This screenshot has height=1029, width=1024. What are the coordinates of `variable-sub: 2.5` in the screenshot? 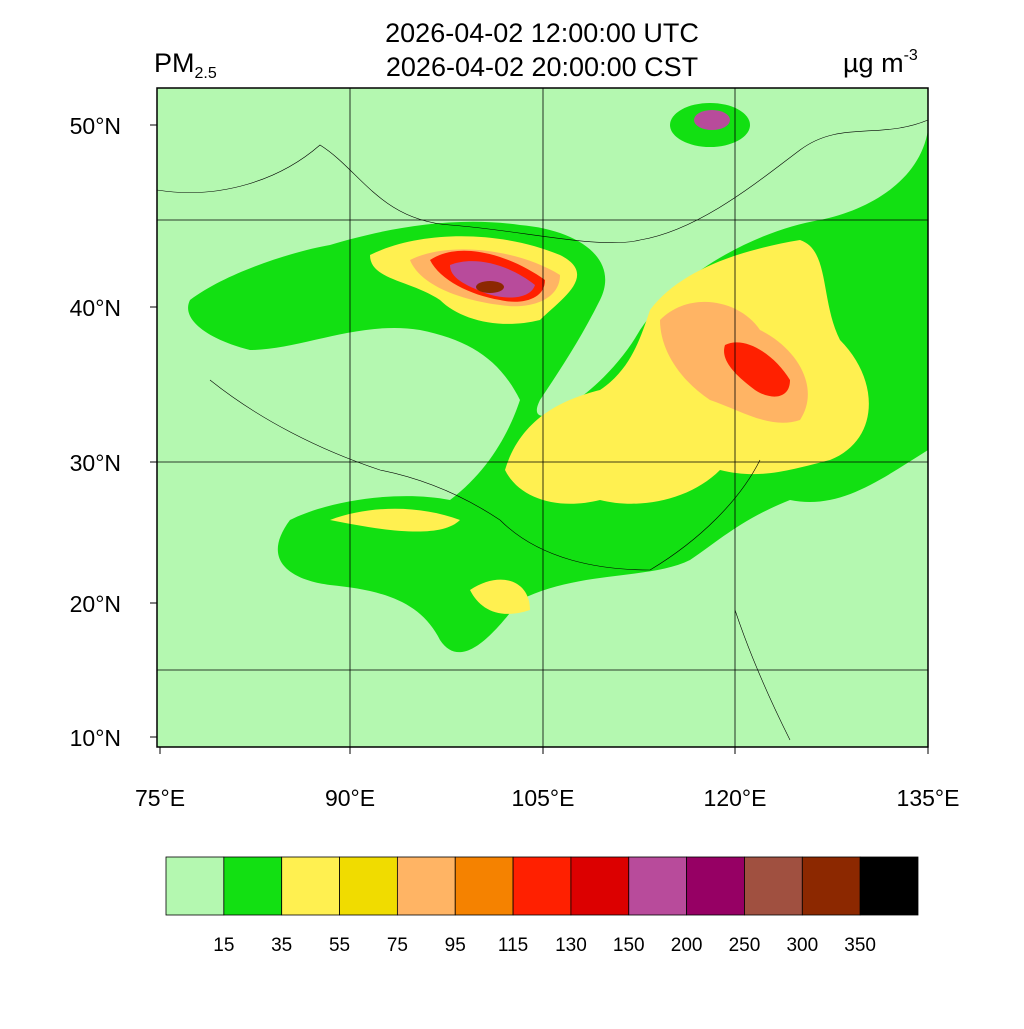 It's located at (206, 73).